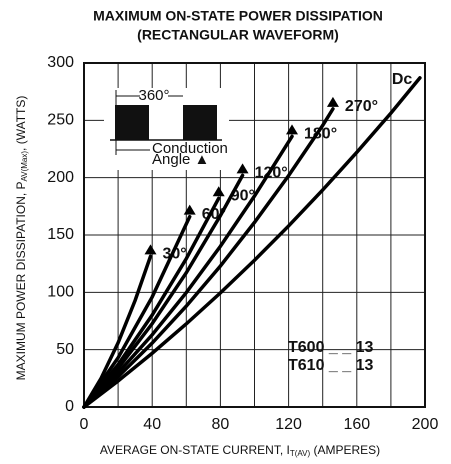  What do you see at coordinates (300, 453) in the screenshot?
I see `x-label-sub: T(AV)` at bounding box center [300, 453].